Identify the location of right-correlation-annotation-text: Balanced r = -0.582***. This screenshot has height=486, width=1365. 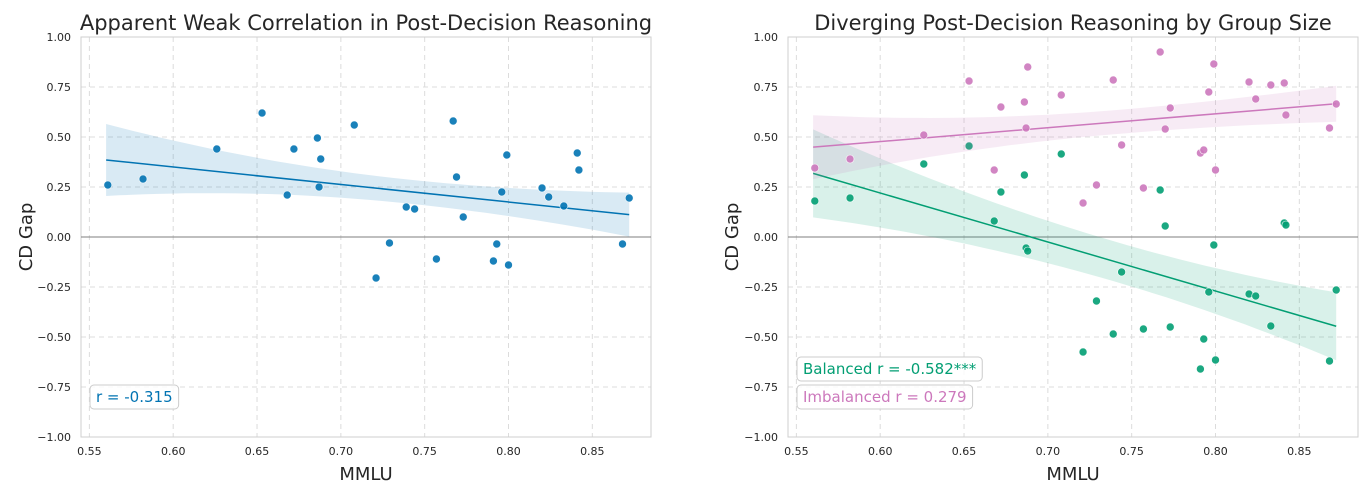
(890, 369).